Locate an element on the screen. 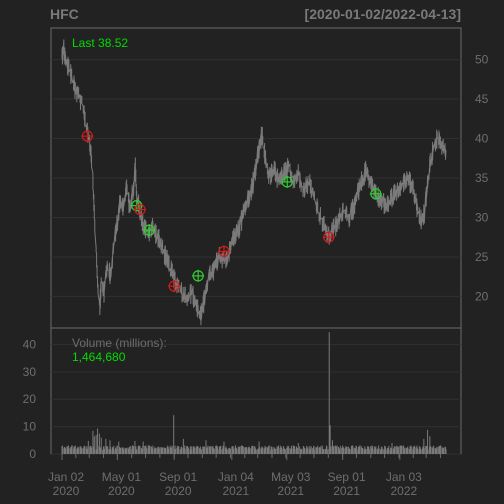 This screenshot has height=504, width=504. price-y-tick-label: 40 is located at coordinates (482, 139).